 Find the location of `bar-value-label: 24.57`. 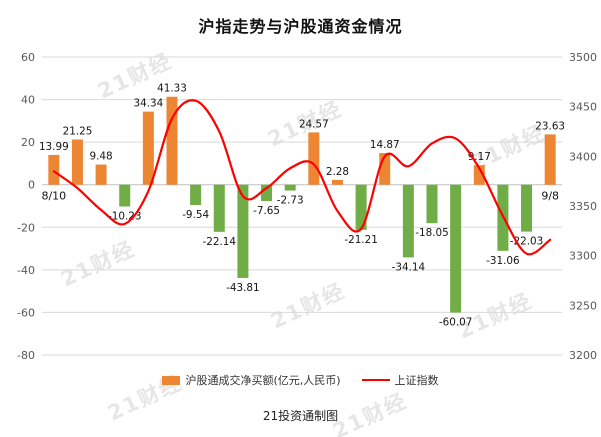

bar-value-label: 24.57 is located at coordinates (314, 124).